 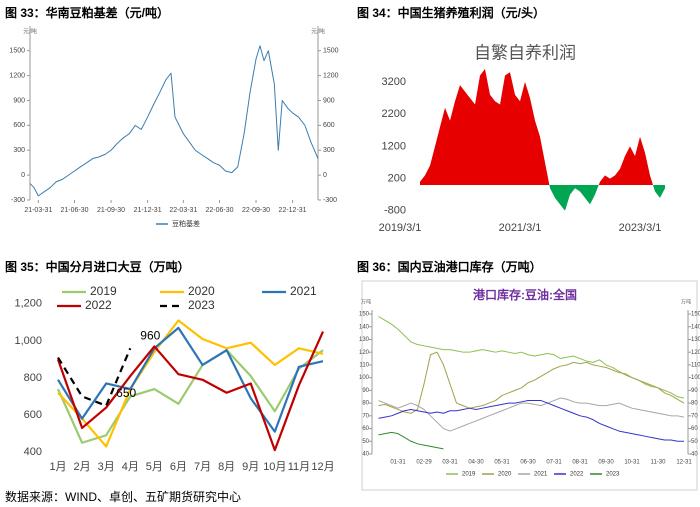 What do you see at coordinates (394, 114) in the screenshot?
I see `y-tick-label: 2200` at bounding box center [394, 114].